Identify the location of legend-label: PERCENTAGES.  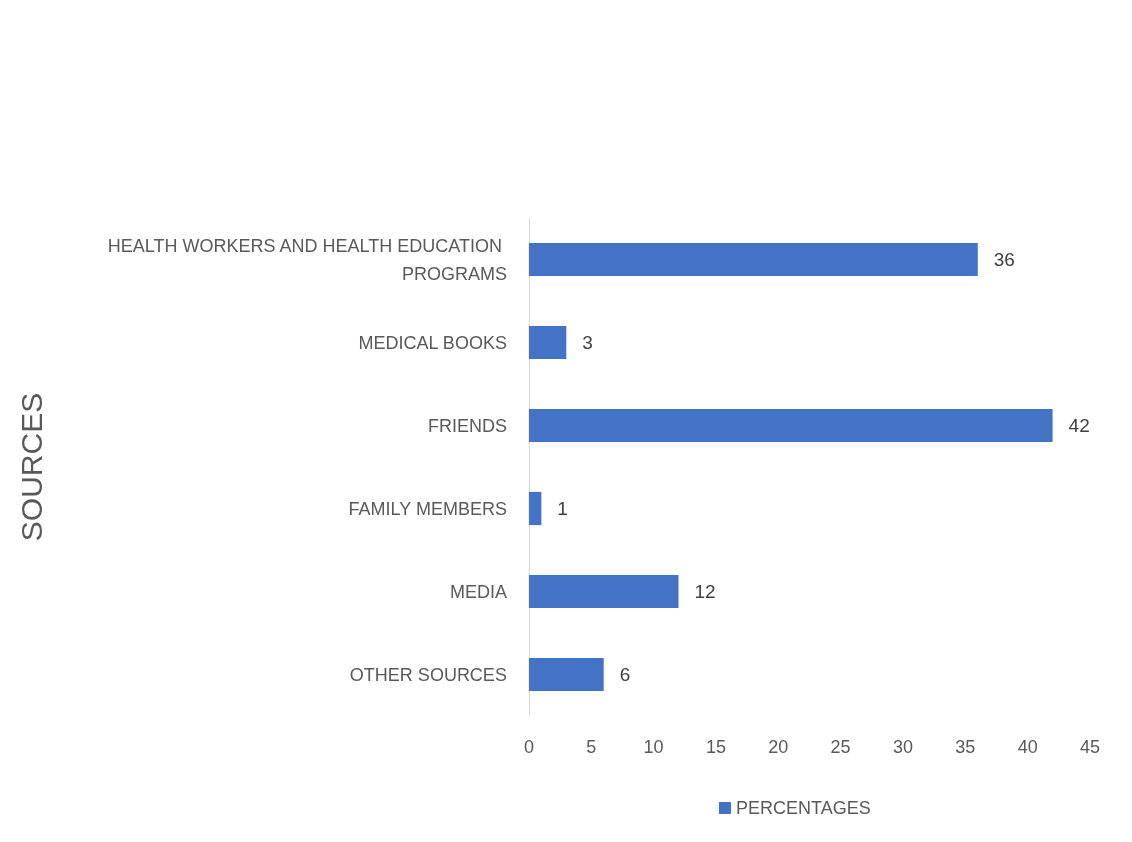
(803, 808).